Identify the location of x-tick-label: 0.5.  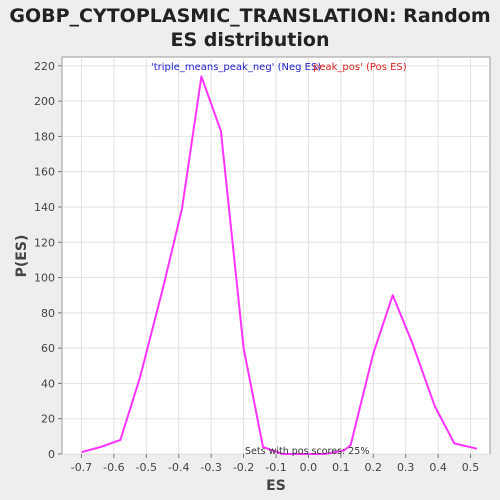
(471, 467).